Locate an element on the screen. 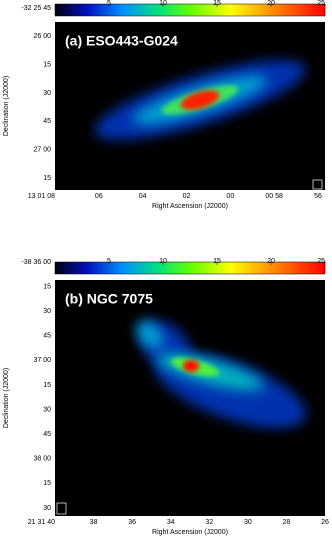 The width and height of the screenshot is (332, 541). panel-label: (a) ESO443-G024 is located at coordinates (121, 41).